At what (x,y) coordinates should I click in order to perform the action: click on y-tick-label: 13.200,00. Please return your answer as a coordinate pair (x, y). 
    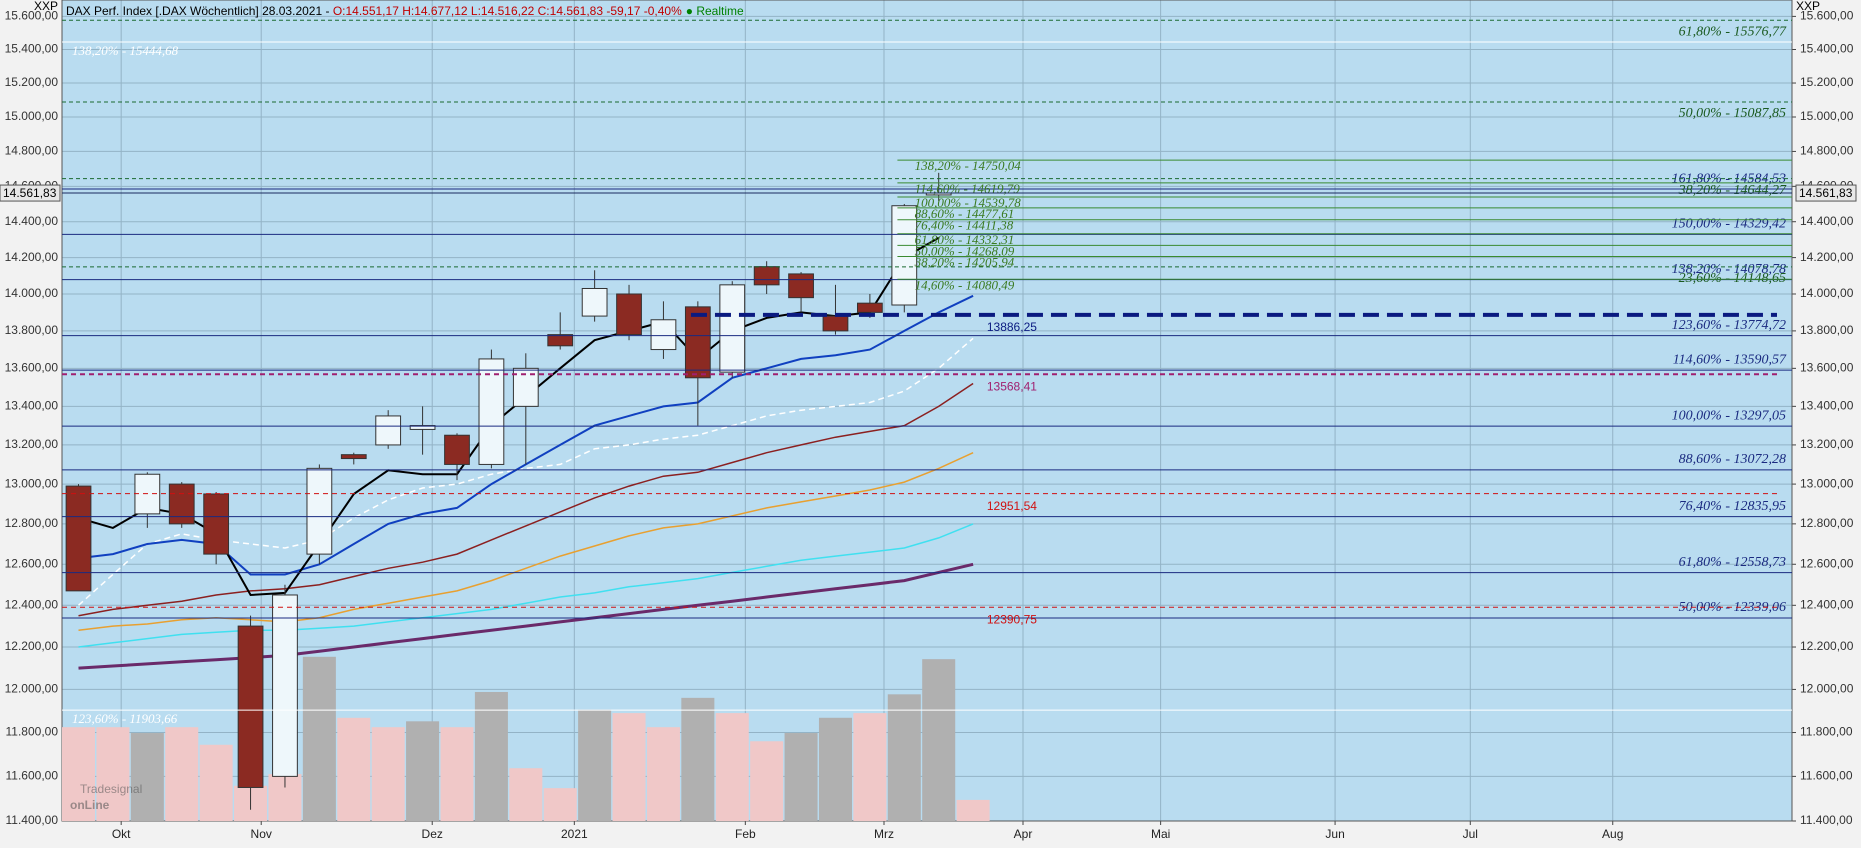
    Looking at the image, I should click on (32, 444).